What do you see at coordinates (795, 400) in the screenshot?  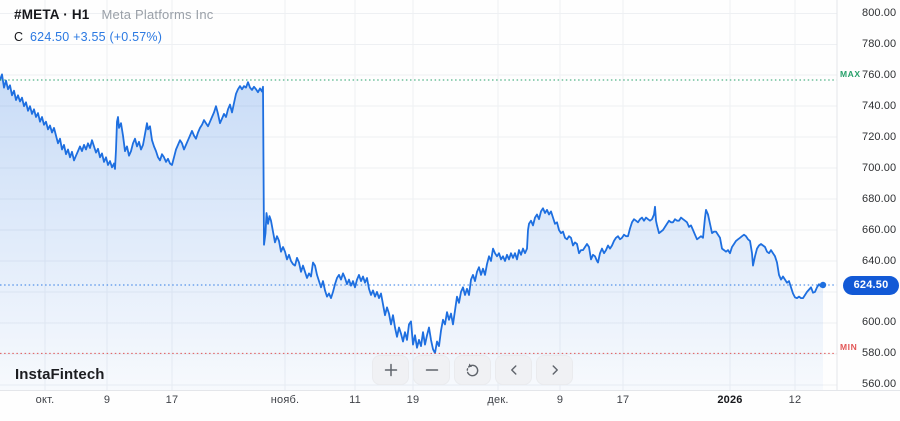 I see `time-axis-label: 12` at bounding box center [795, 400].